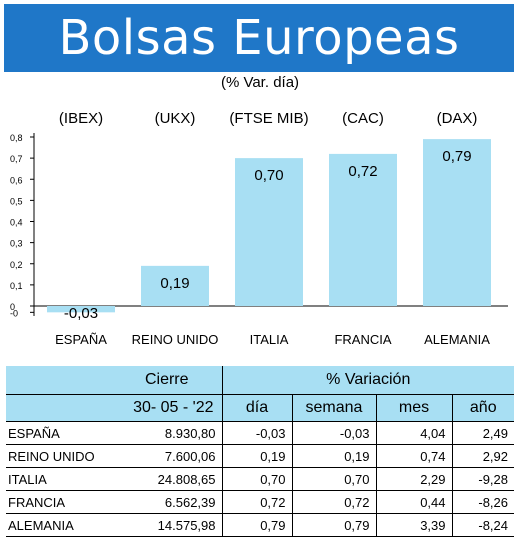 The width and height of the screenshot is (520, 547). Describe the element at coordinates (457, 118) in the screenshot. I see `index-code-label: (DAX)` at that location.